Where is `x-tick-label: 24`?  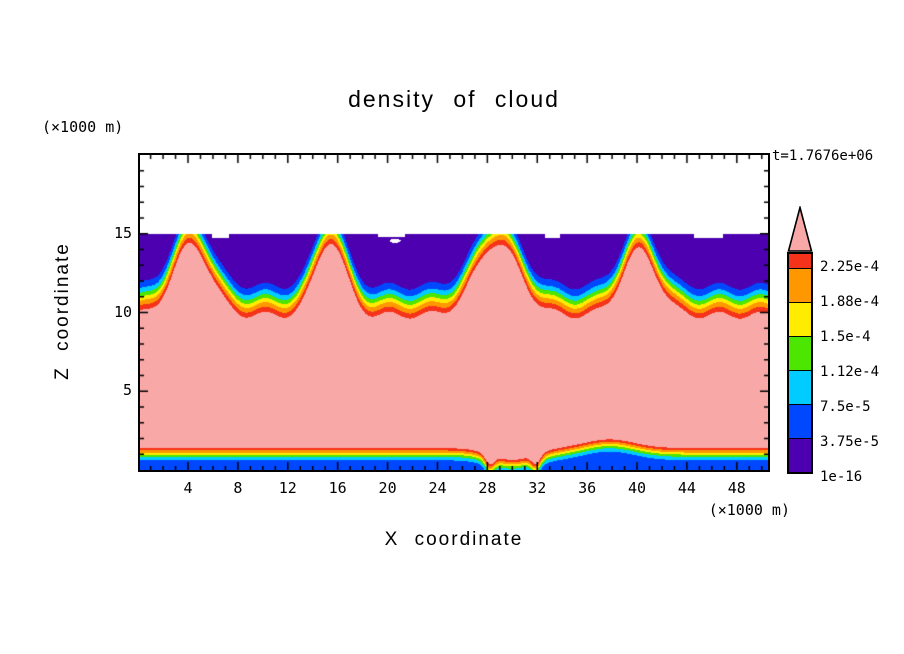 x-tick-label: 24 is located at coordinates (437, 488).